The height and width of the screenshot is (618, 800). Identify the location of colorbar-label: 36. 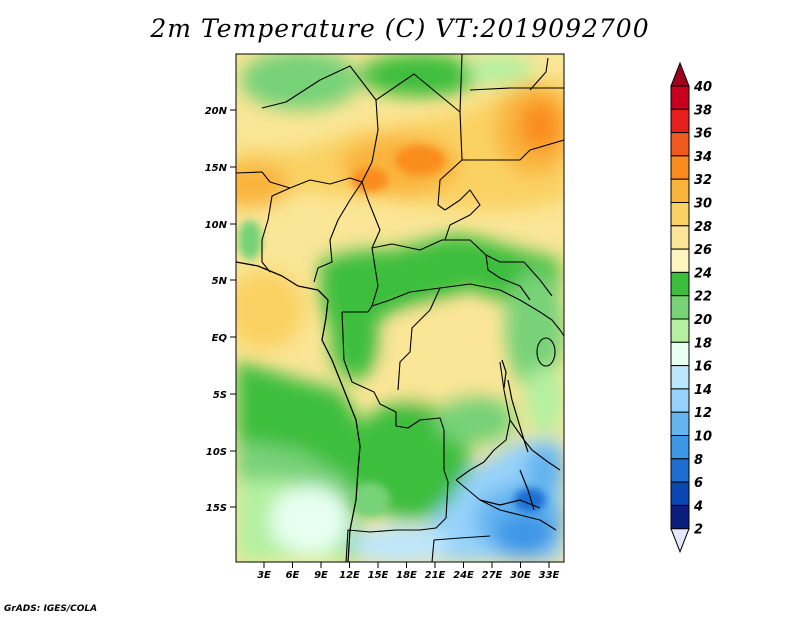
(703, 134).